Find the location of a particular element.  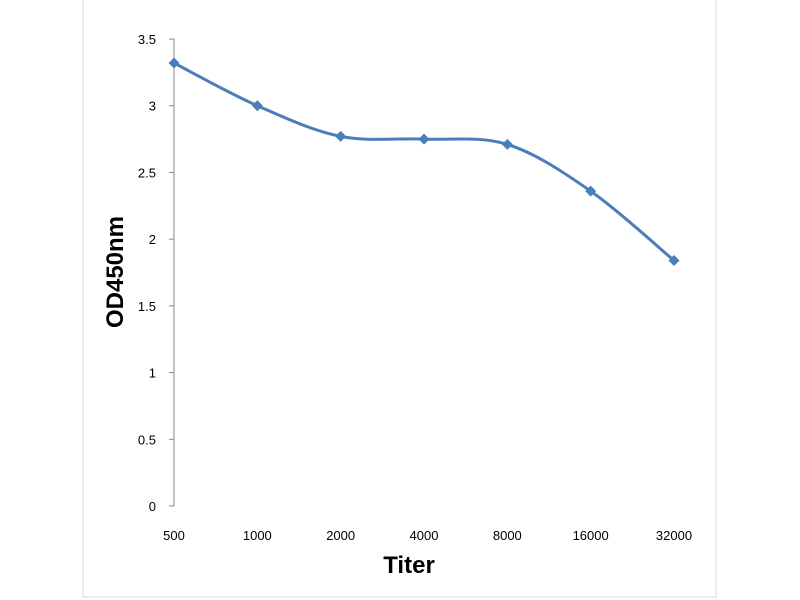

x-tick-label: 4000 is located at coordinates (424, 535).